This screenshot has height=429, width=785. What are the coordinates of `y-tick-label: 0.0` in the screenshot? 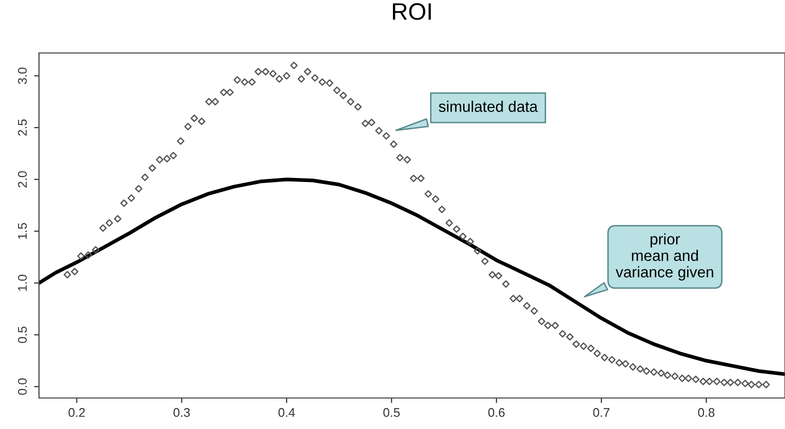 It's located at (22, 386).